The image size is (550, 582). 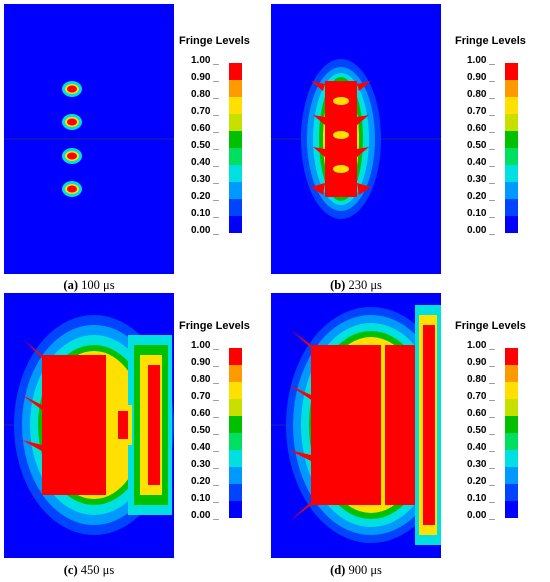 I want to click on blast-spots, so click(x=72, y=139).